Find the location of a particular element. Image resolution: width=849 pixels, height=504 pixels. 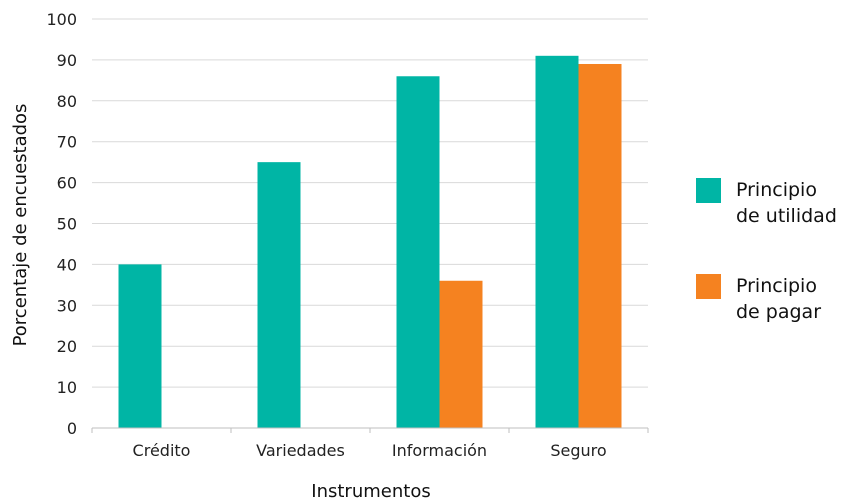

x-tick-label: Información is located at coordinates (439, 450).